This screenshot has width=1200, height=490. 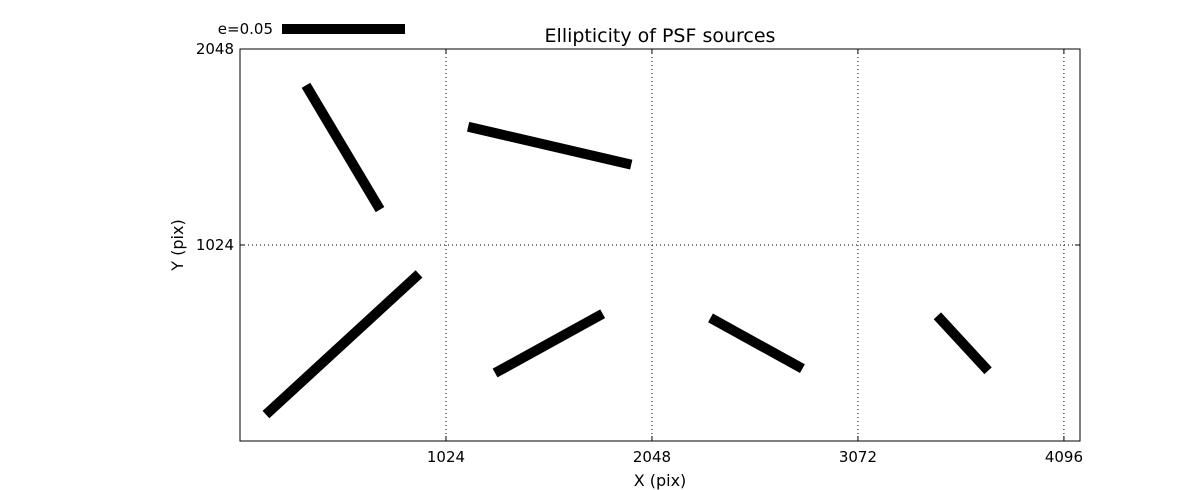 What do you see at coordinates (177, 245) in the screenshot?
I see `y-axis-label: Y (pix)` at bounding box center [177, 245].